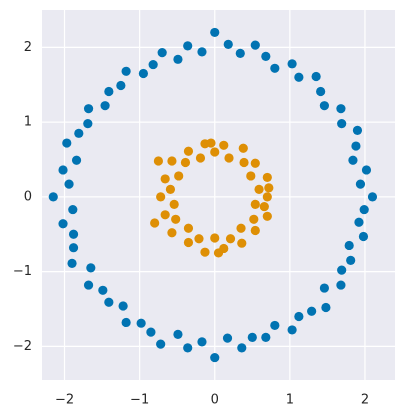 This screenshot has width=405, height=420. What do you see at coordinates (365, 400) in the screenshot?
I see `x-tick-label: 2` at bounding box center [365, 400].